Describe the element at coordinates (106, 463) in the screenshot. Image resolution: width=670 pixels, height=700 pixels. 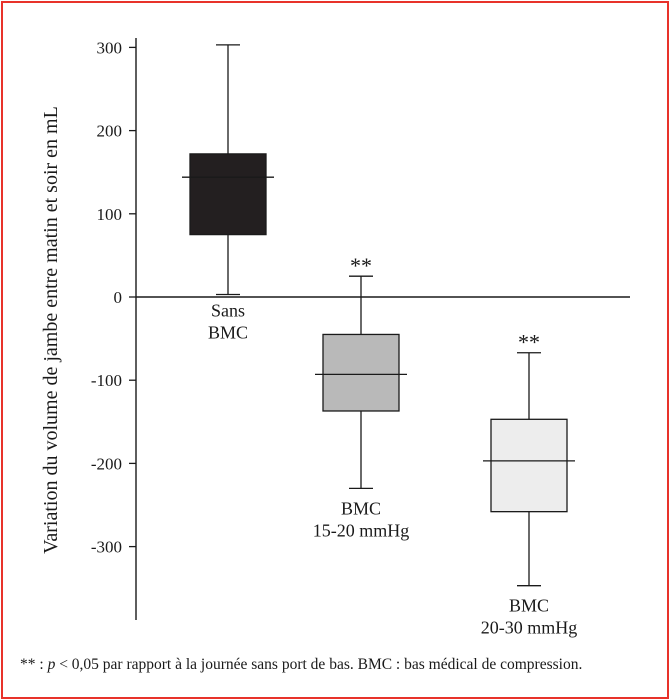
I see `y-tick-label: -200` at that location.